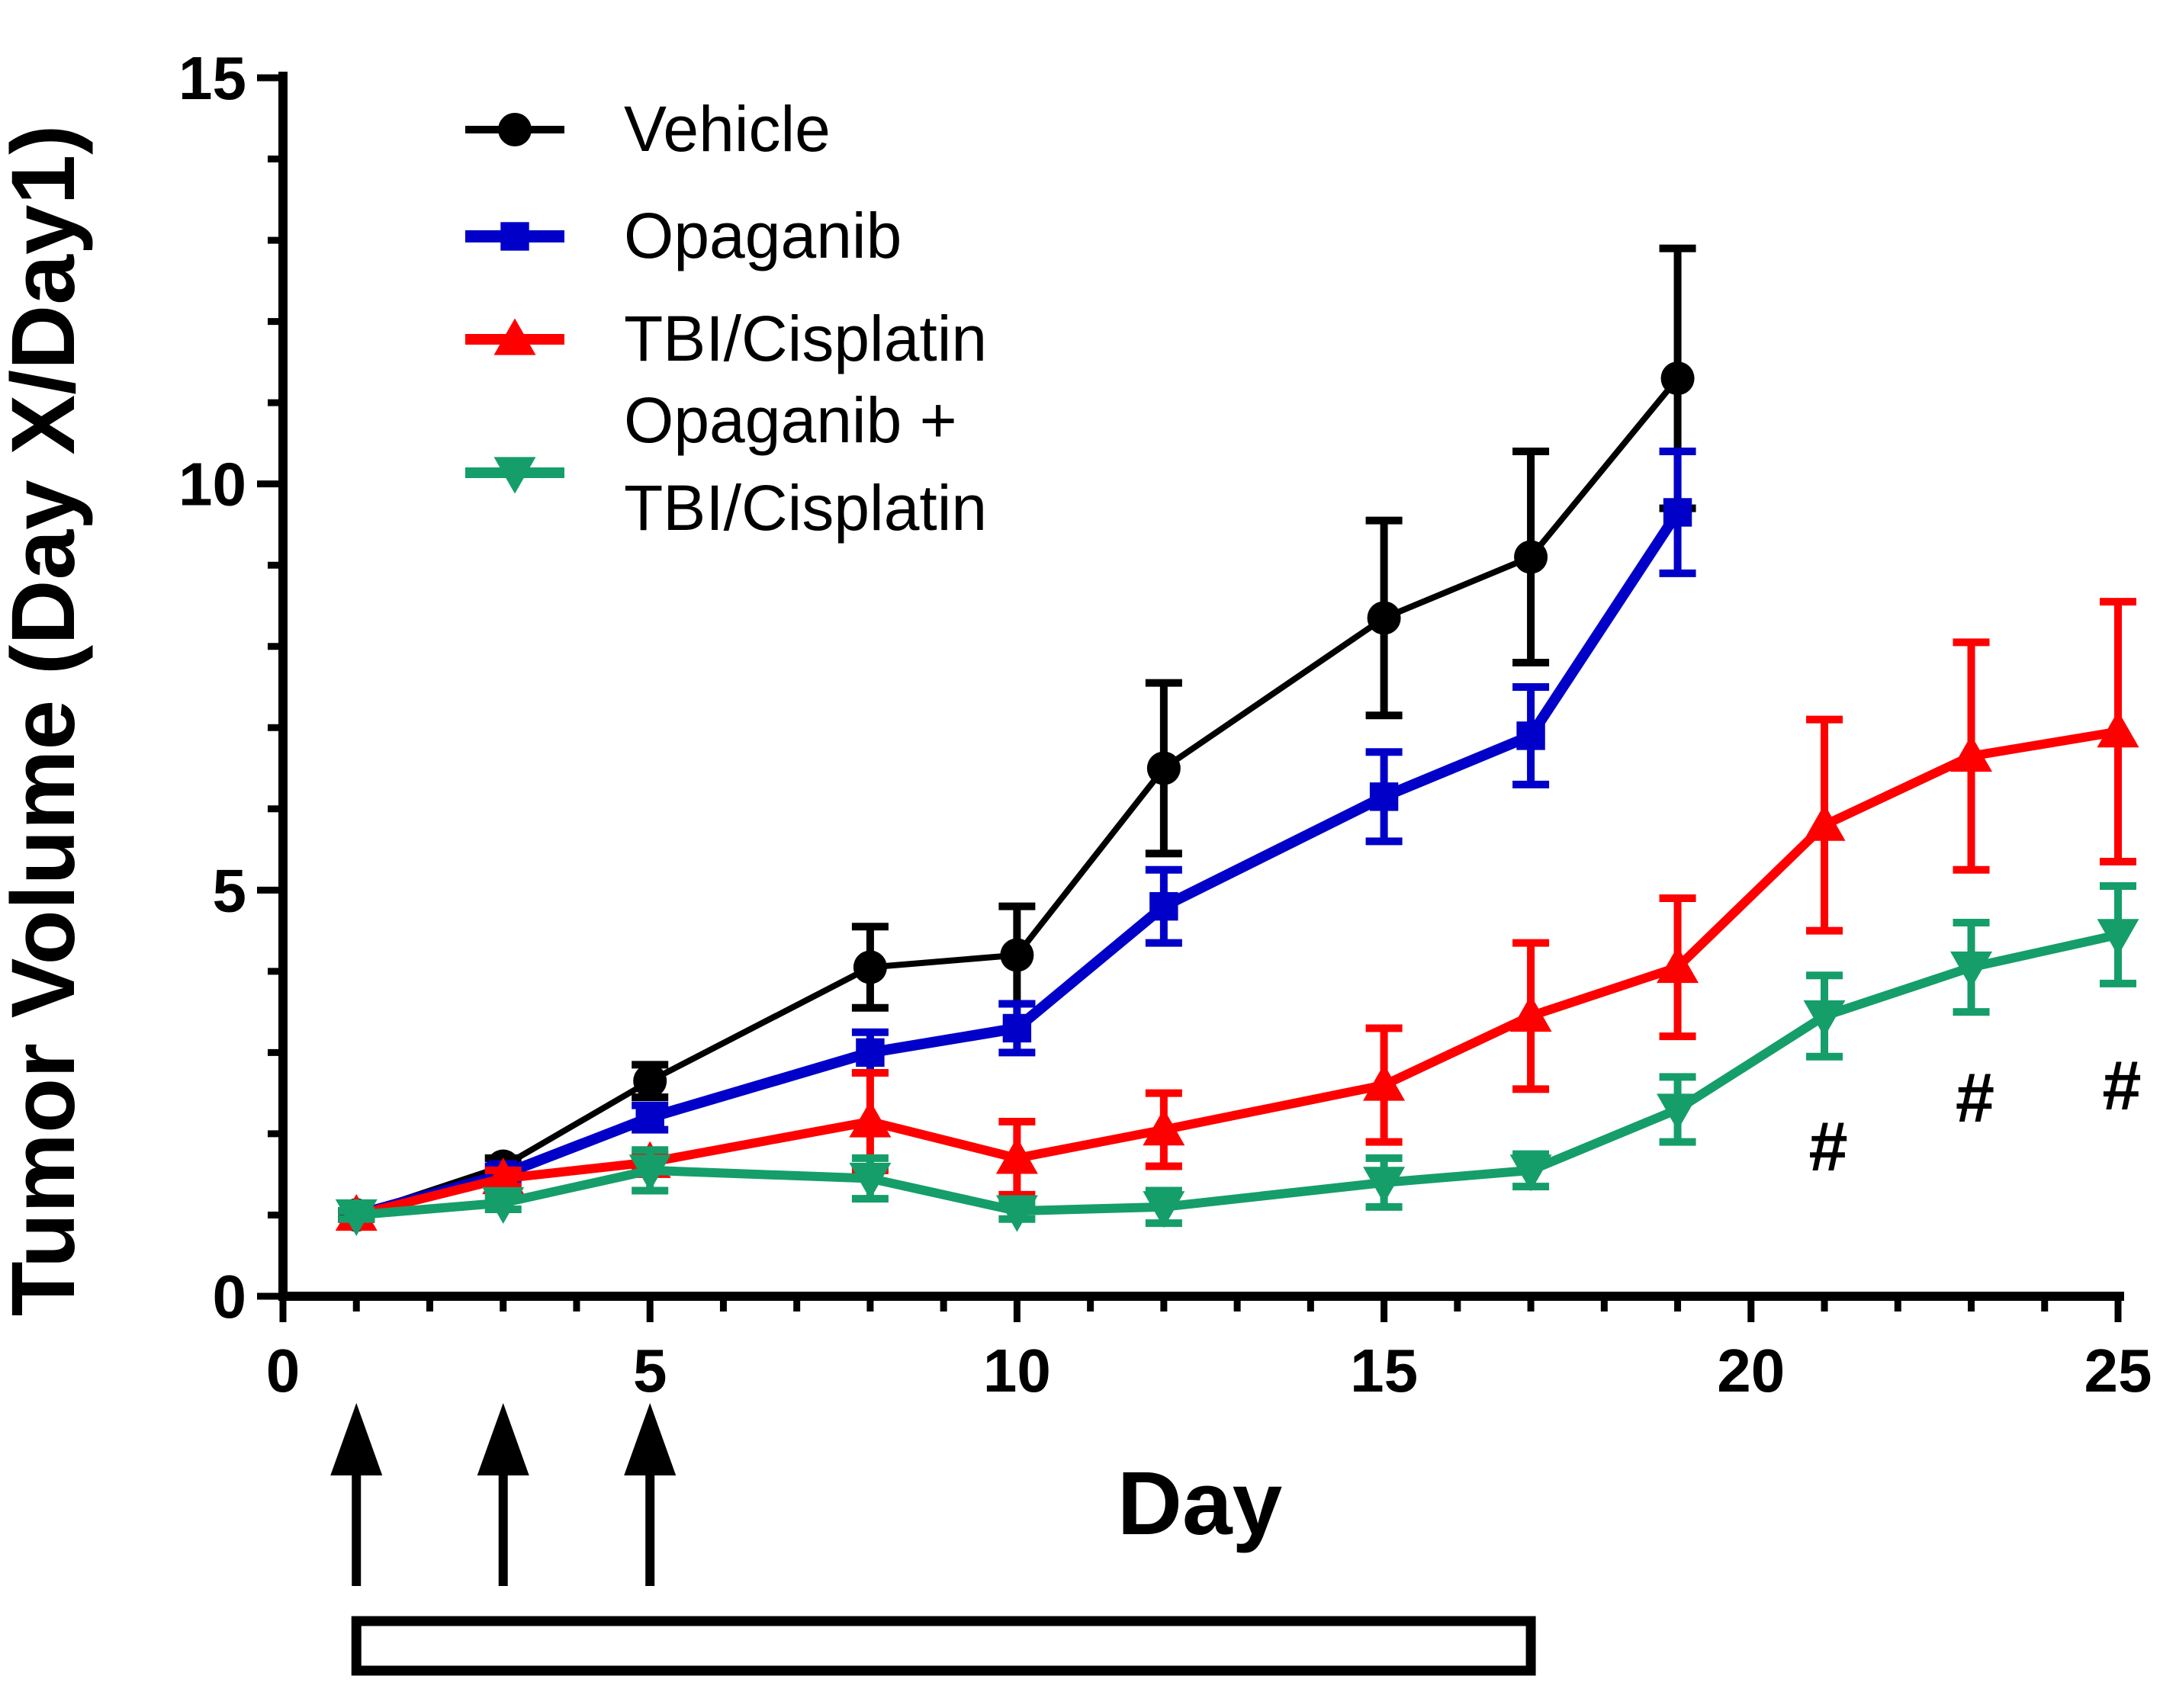 The image size is (2176, 1708). Describe the element at coordinates (283, 1371) in the screenshot. I see `x-tick-label: 0` at that location.